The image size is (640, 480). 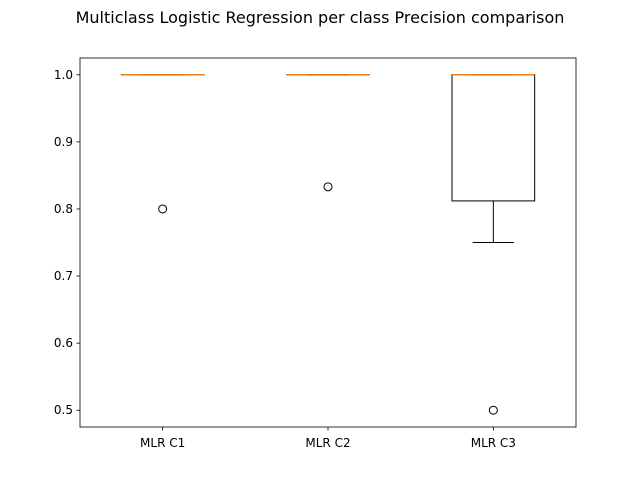 What do you see at coordinates (493, 443) in the screenshot?
I see `x-tick-label: MLR C3` at bounding box center [493, 443].